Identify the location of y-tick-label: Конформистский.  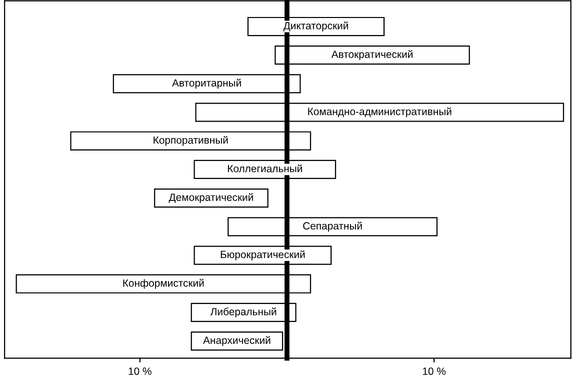
(163, 283).